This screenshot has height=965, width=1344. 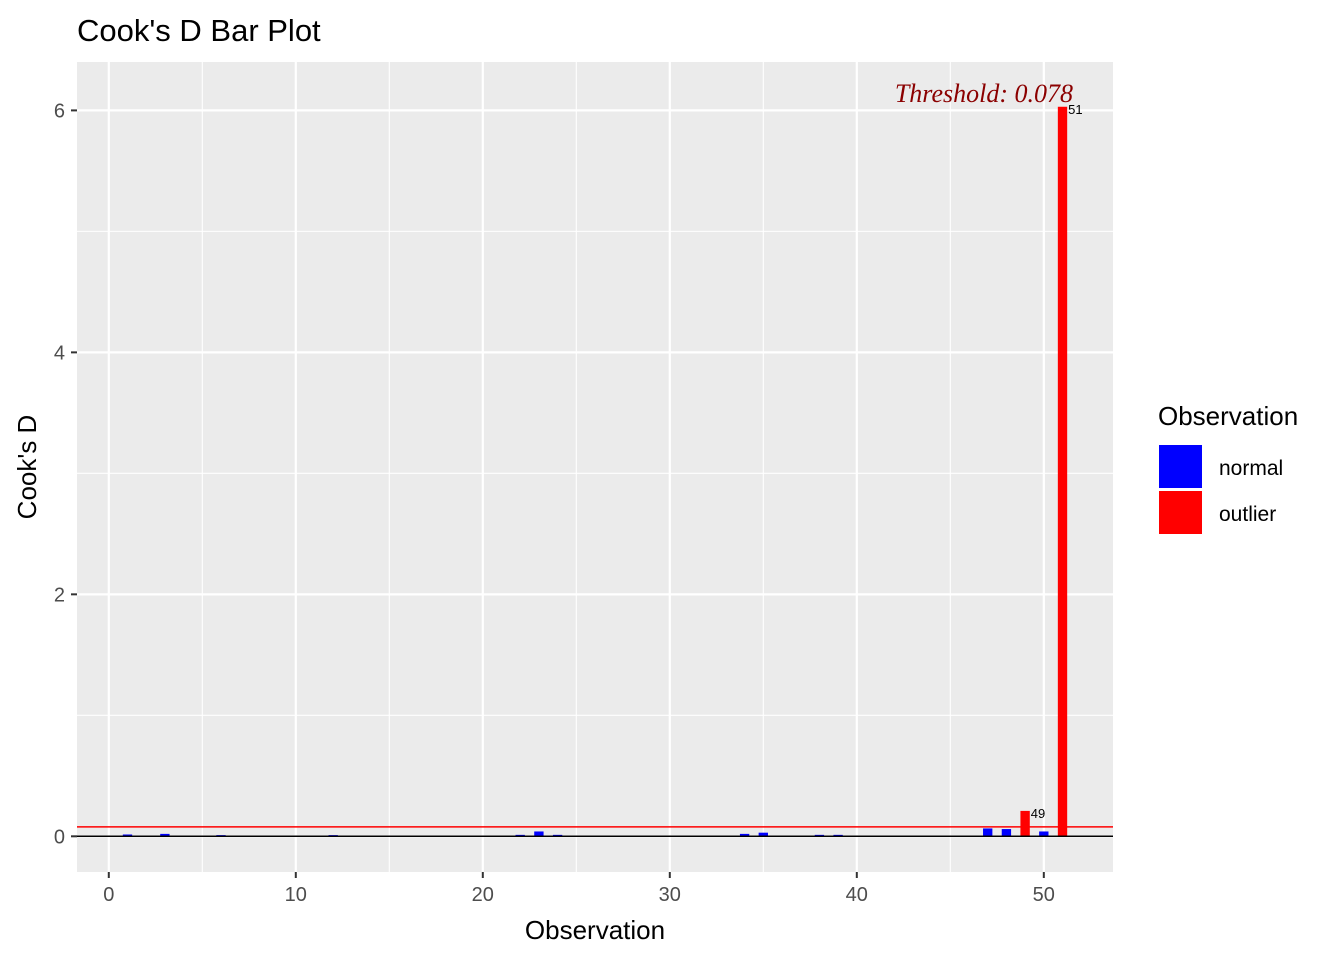 What do you see at coordinates (1247, 514) in the screenshot?
I see `legend-label-outlier: outlier` at bounding box center [1247, 514].